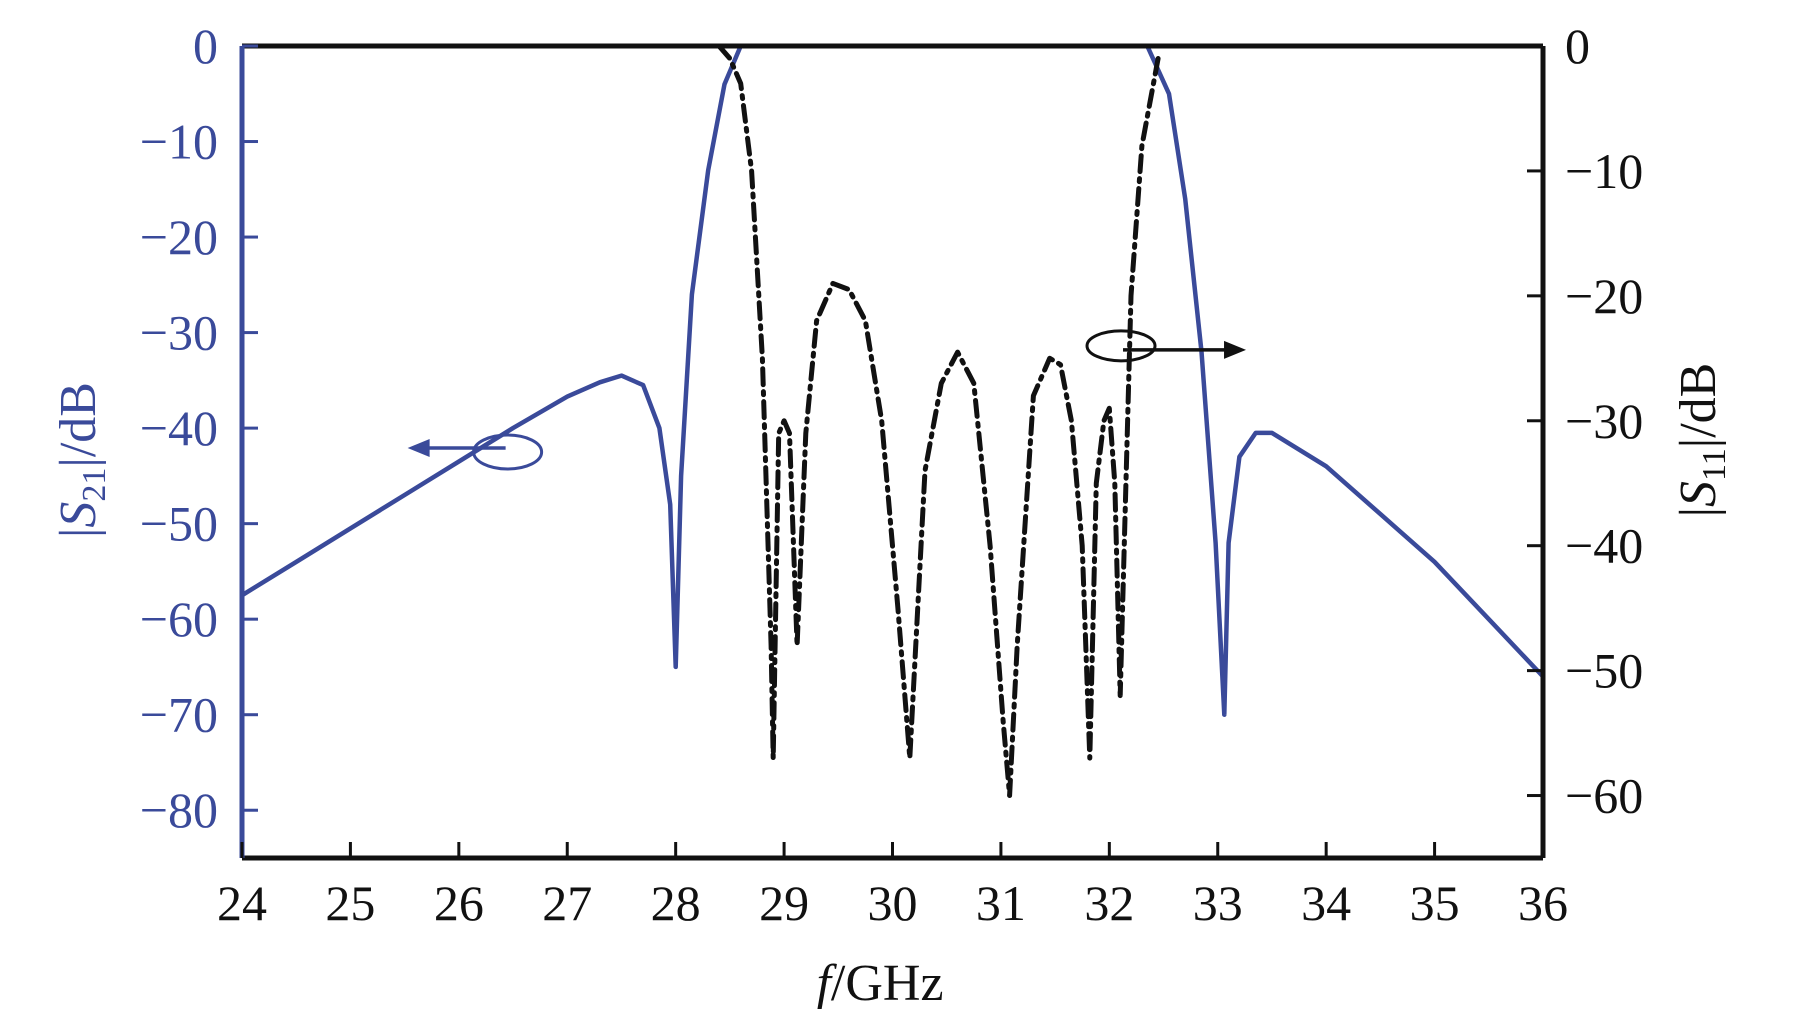 This screenshot has height=1009, width=1795. I want to click on x-tick-label: 30, so click(893, 903).